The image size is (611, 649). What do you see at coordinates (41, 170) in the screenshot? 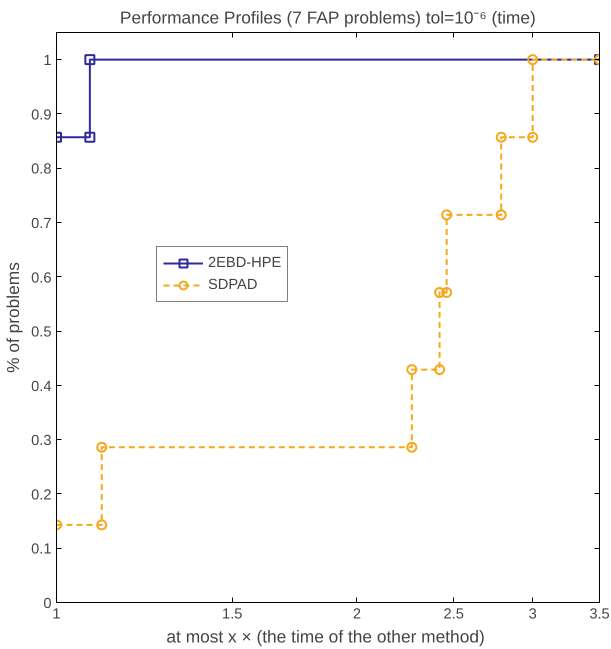
I see `y-tick-label: 0.8` at bounding box center [41, 170].